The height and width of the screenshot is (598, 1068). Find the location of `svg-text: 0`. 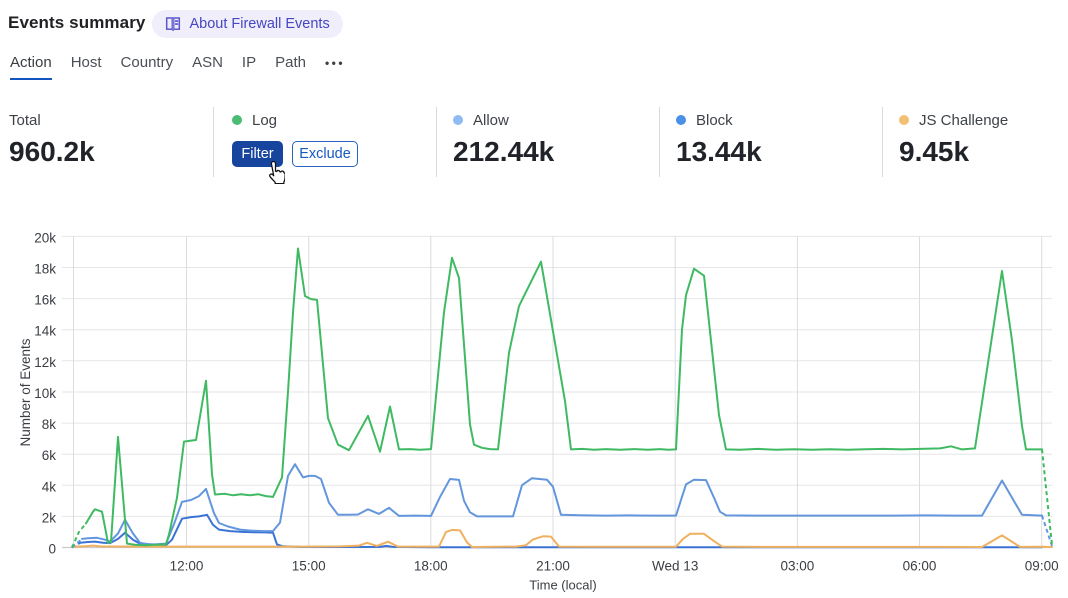

svg-text: 0 is located at coordinates (52, 549).